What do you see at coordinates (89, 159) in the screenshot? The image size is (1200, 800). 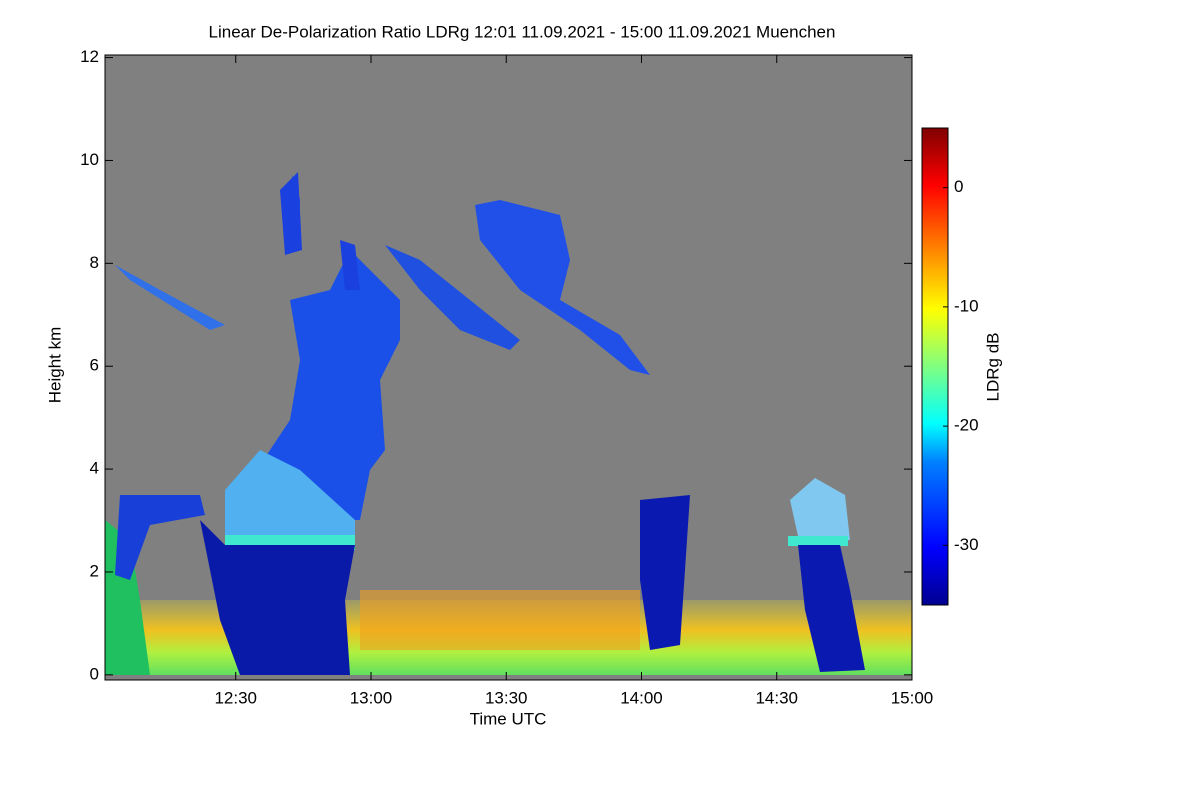 I see `y-tick-label: 10` at bounding box center [89, 159].